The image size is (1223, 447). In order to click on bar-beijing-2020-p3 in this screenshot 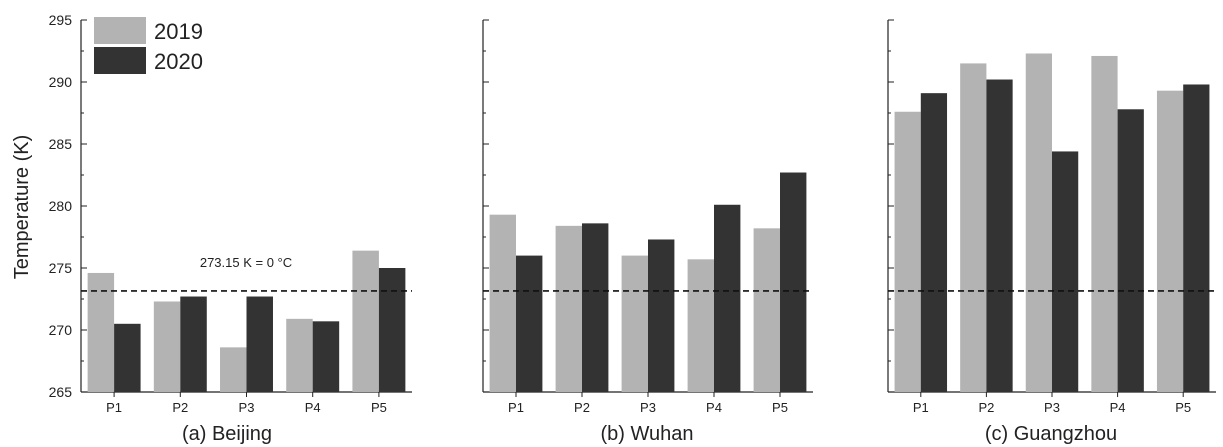, I will do `click(260, 344)`.